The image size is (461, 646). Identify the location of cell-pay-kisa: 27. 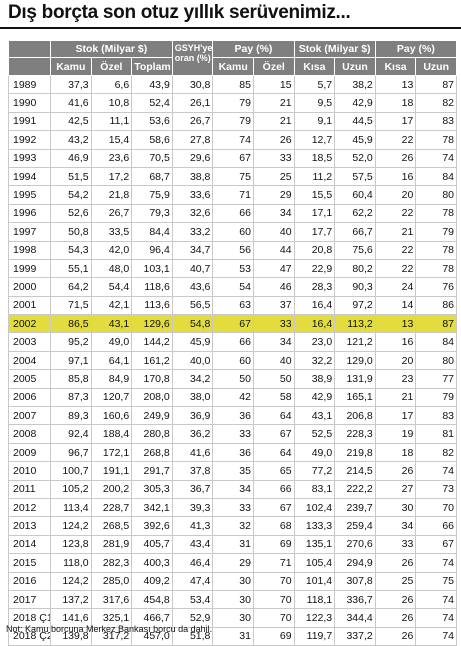
(395, 489).